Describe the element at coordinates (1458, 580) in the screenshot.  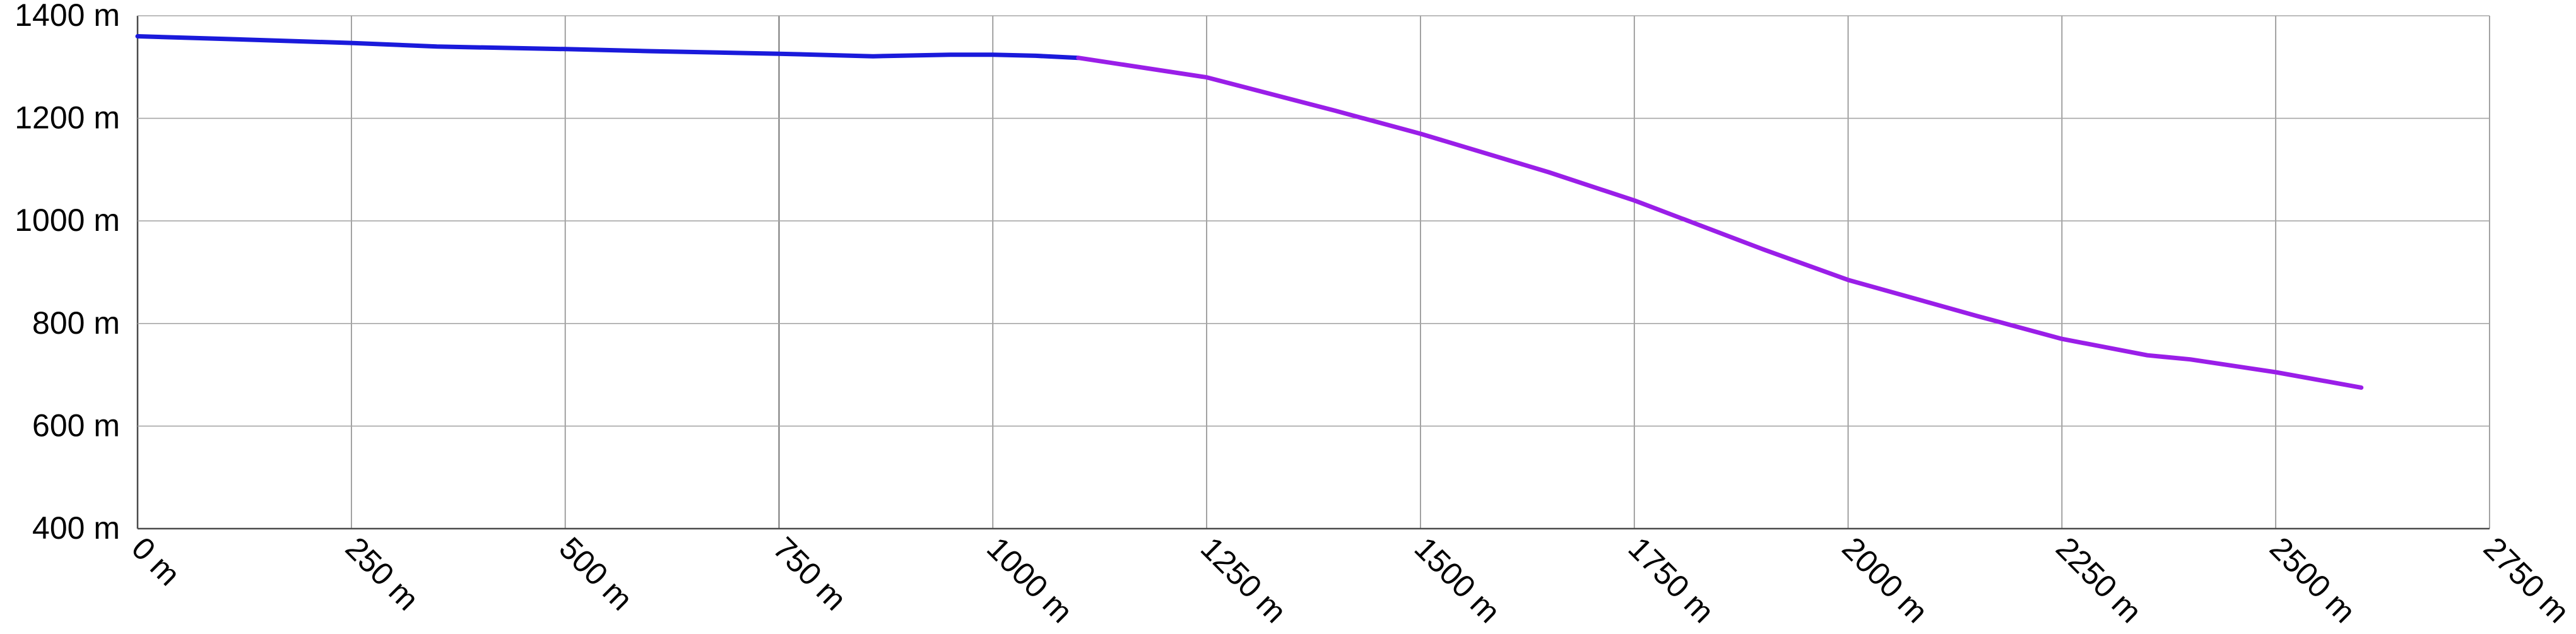
I see `x-tick-label: 1500 m` at that location.